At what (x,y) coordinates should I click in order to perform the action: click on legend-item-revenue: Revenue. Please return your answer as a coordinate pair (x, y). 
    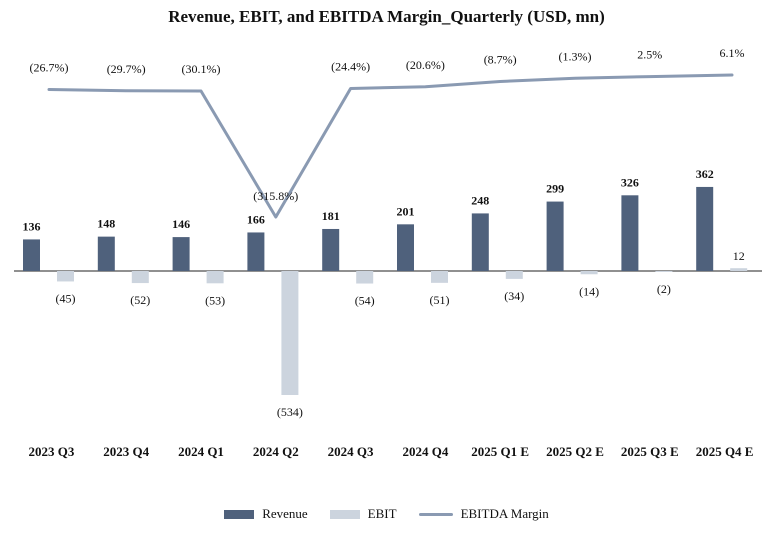
    Looking at the image, I should click on (266, 514).